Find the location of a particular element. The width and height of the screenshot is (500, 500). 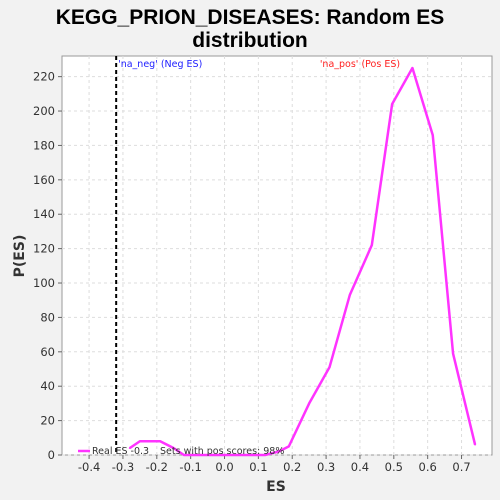

y-tick-label: 140 is located at coordinates (44, 214).